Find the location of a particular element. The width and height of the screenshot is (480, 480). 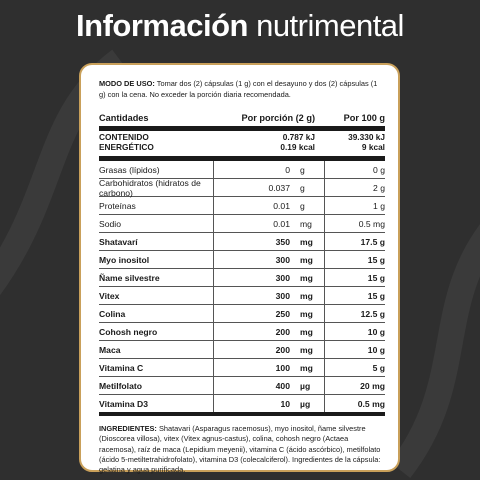

nutrient-name: Ñame silvestre is located at coordinates (129, 277).